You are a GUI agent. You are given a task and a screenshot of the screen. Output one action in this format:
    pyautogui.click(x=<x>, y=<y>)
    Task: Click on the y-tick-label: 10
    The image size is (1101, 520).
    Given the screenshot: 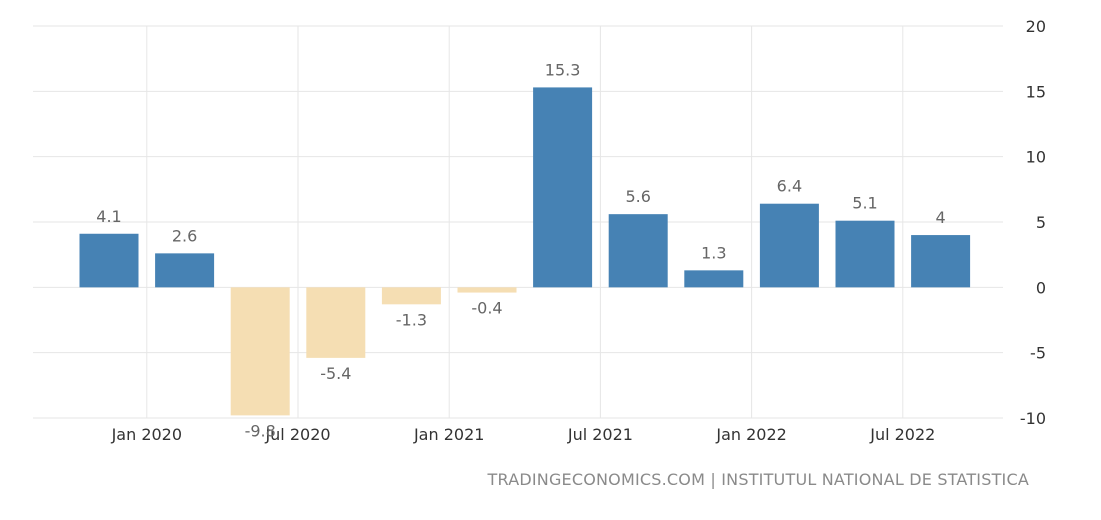 What is the action you would take?
    pyautogui.click(x=1036, y=157)
    